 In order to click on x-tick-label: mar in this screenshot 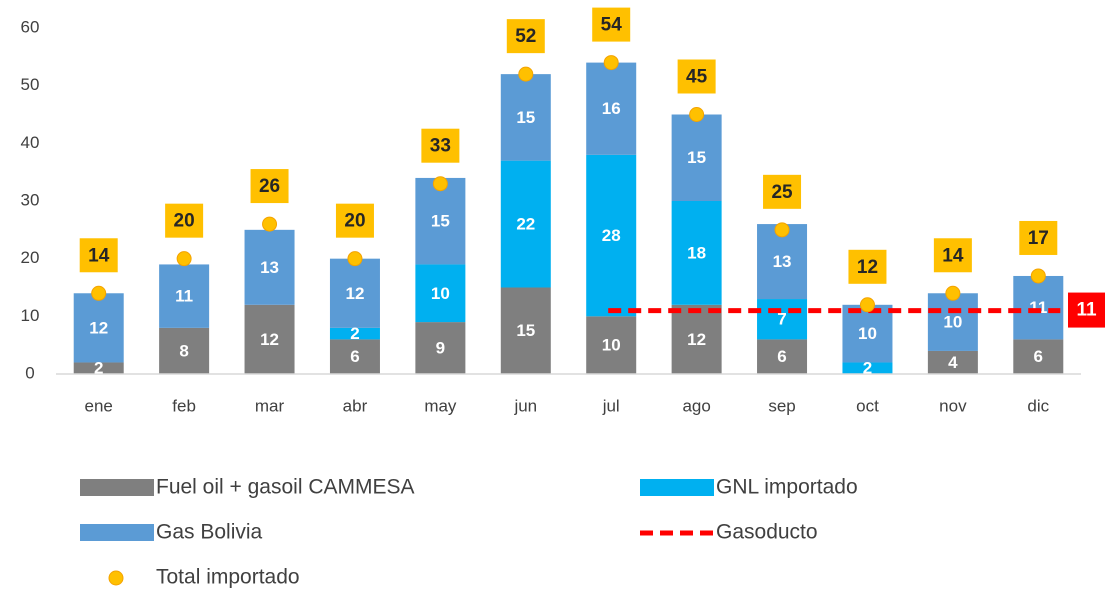, I will do `click(270, 405)`.